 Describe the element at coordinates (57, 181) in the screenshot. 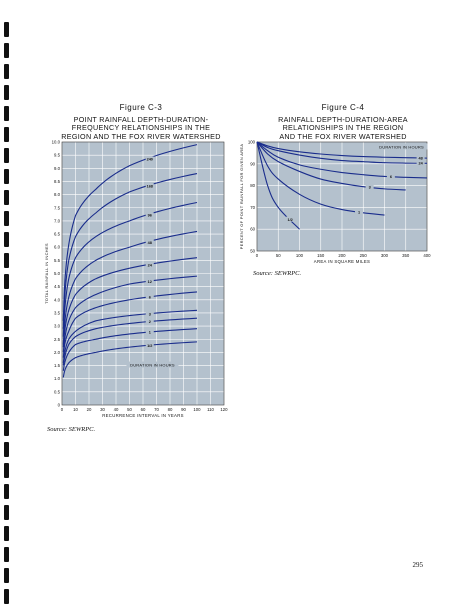

I see `fig-c3-y-tick-label: 8.5` at that location.